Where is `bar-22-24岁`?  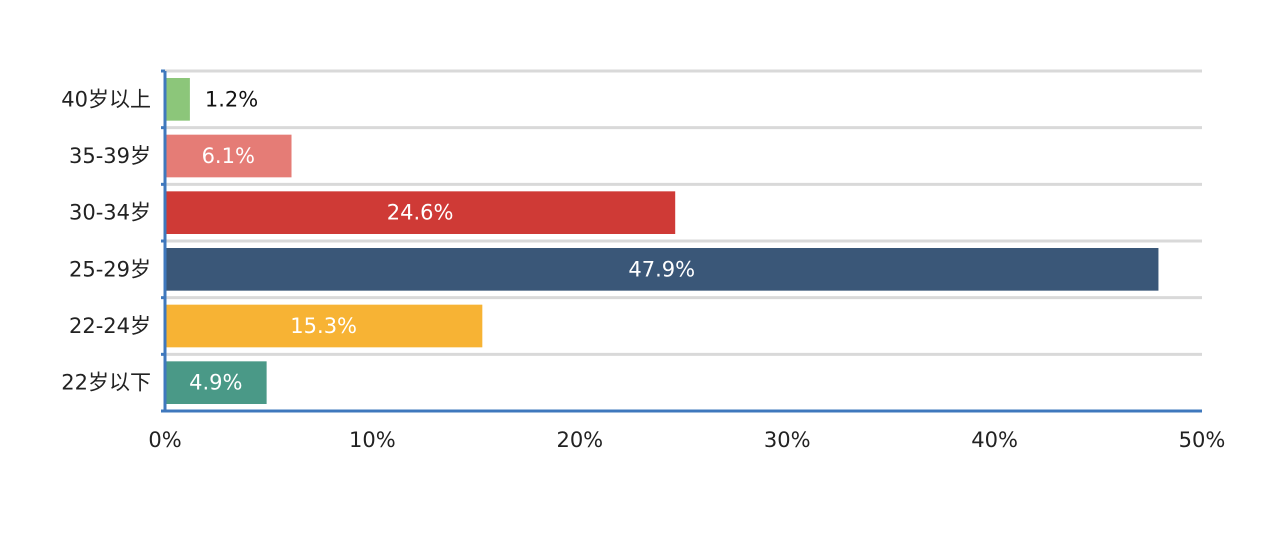 bar-22-24岁 is located at coordinates (324, 326).